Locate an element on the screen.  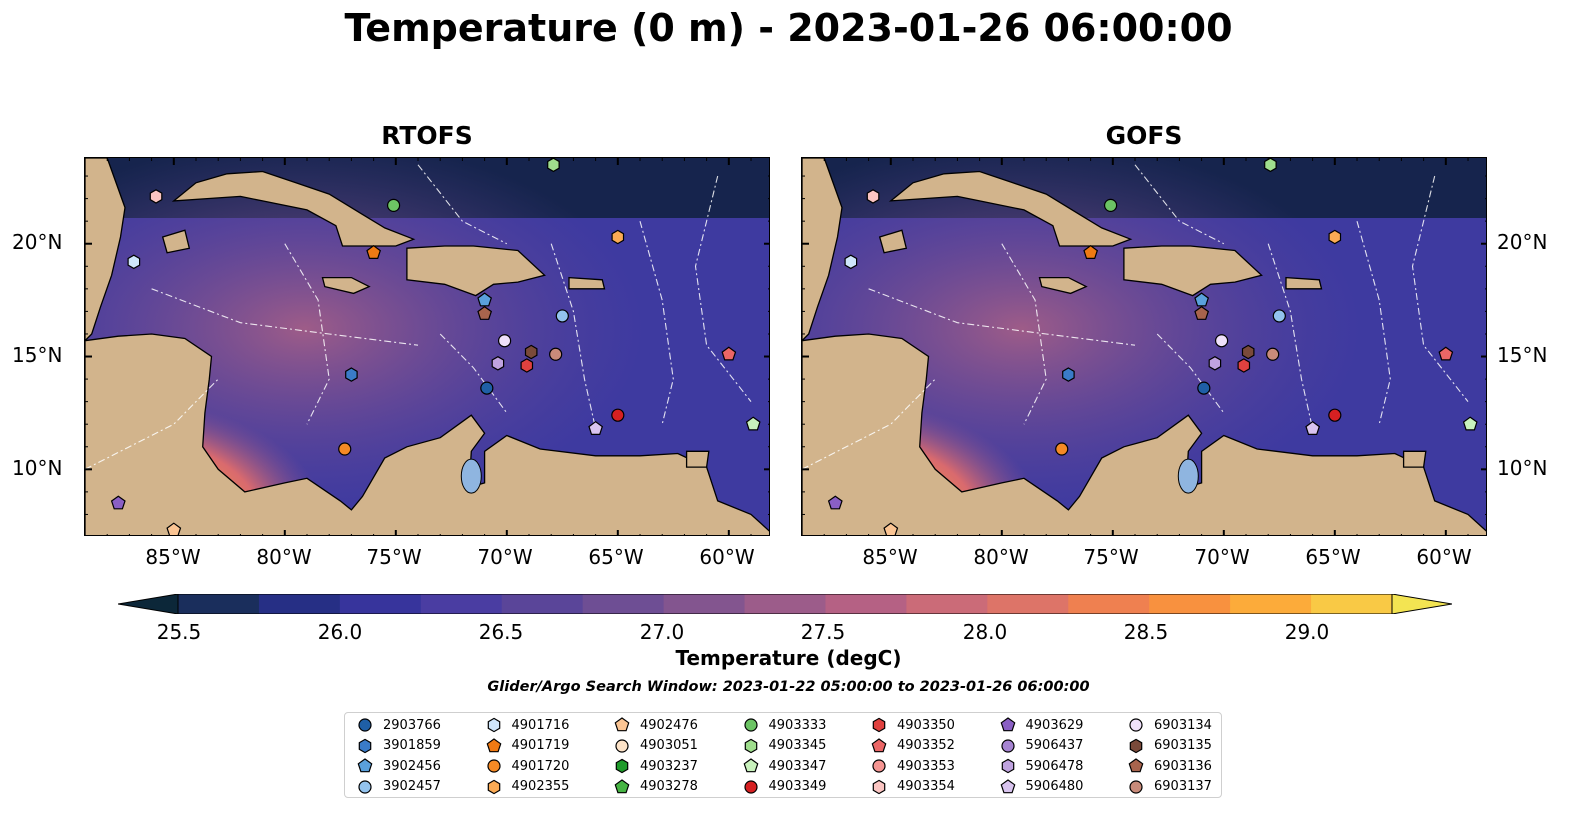
legend-label: 4903352 is located at coordinates (926, 745).